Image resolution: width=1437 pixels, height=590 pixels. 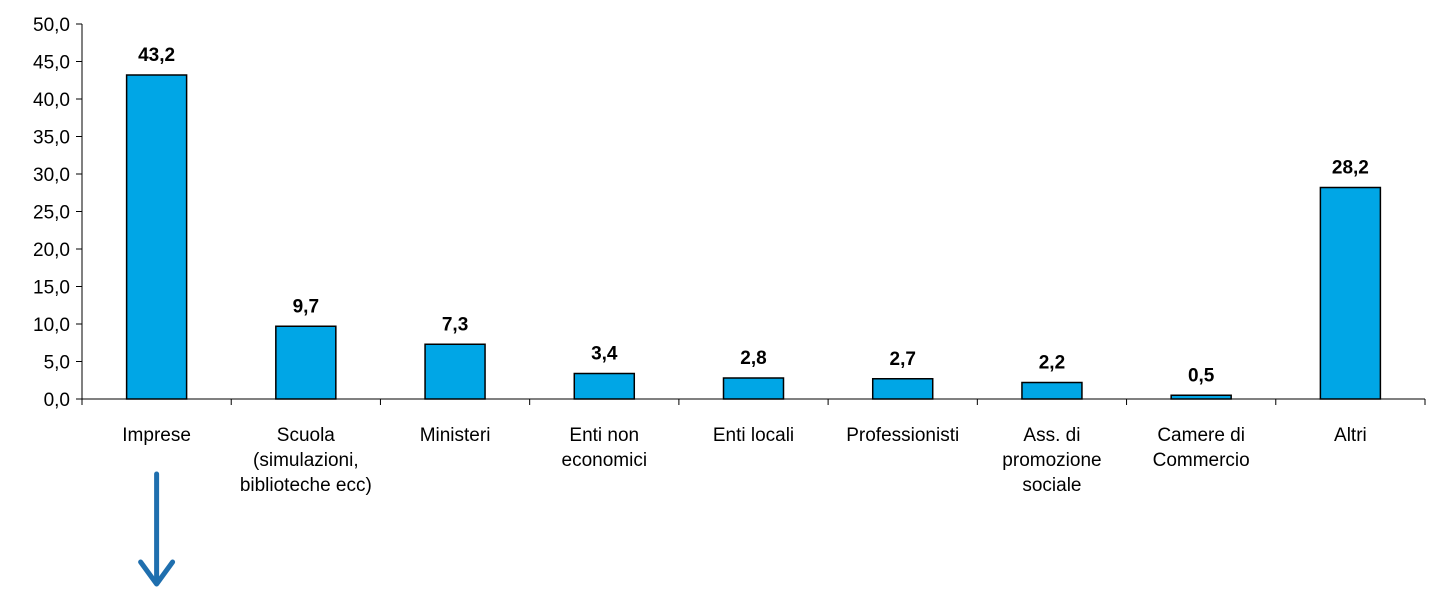 I want to click on y-tick-label: 20,0, so click(x=51, y=250).